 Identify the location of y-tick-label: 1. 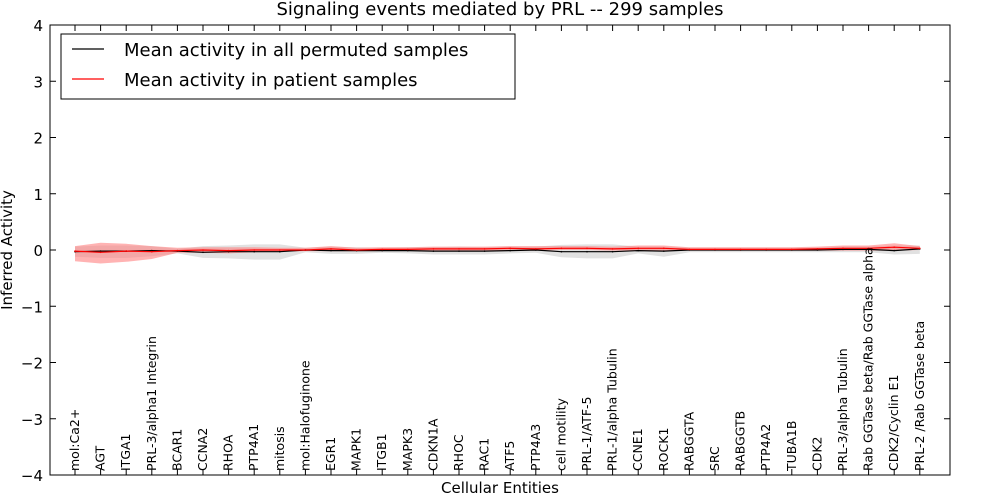
(38, 195).